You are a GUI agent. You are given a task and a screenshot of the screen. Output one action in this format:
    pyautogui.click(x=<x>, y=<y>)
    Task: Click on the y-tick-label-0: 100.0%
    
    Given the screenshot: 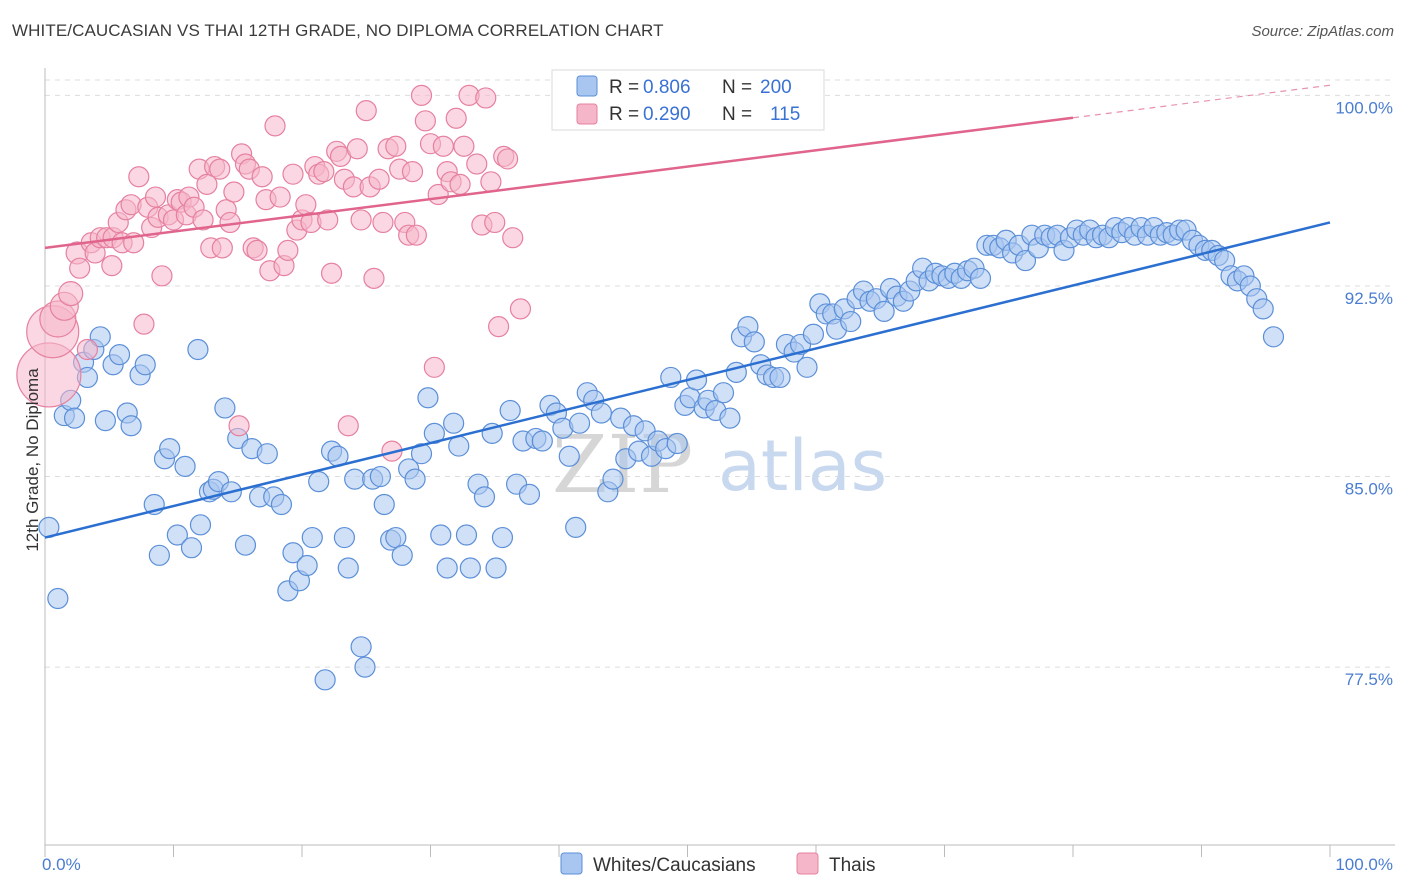 What is the action you would take?
    pyautogui.click(x=1364, y=107)
    